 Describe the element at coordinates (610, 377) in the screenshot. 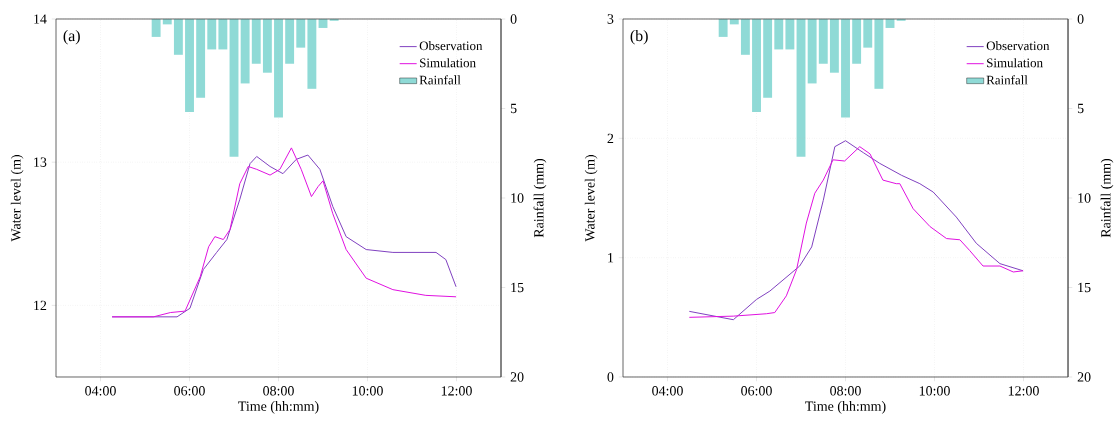

I see `y-tick-label: 0` at that location.